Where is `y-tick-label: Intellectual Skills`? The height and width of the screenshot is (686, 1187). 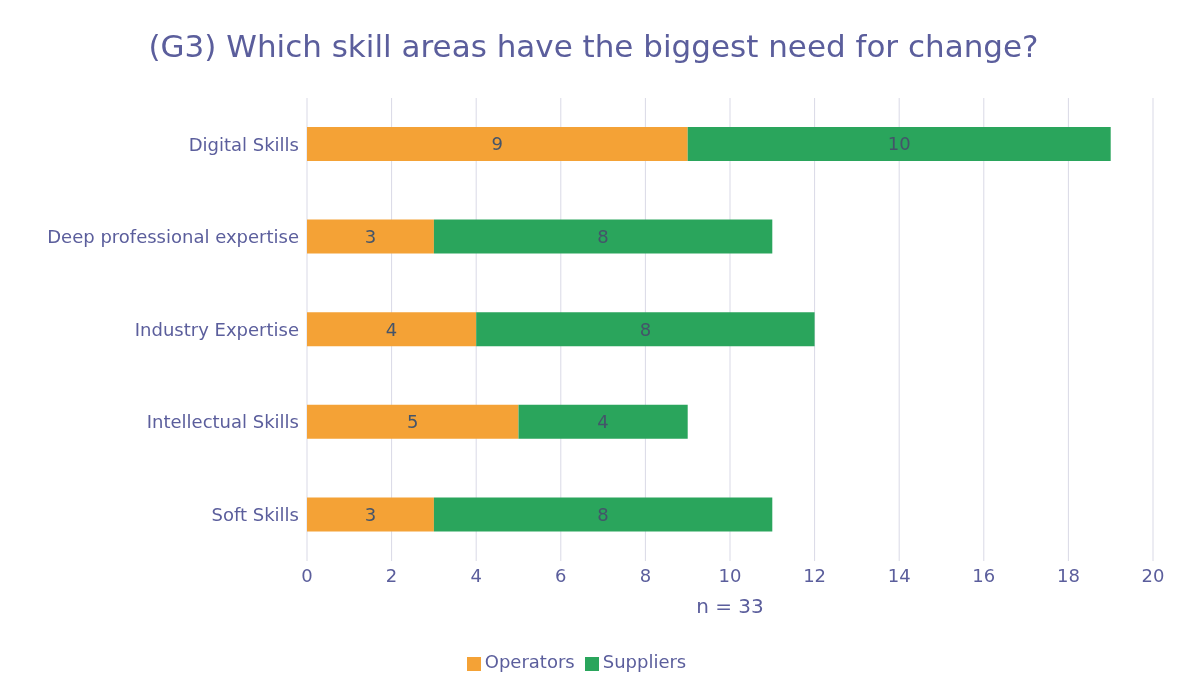 y-tick-label: Intellectual Skills is located at coordinates (222, 422).